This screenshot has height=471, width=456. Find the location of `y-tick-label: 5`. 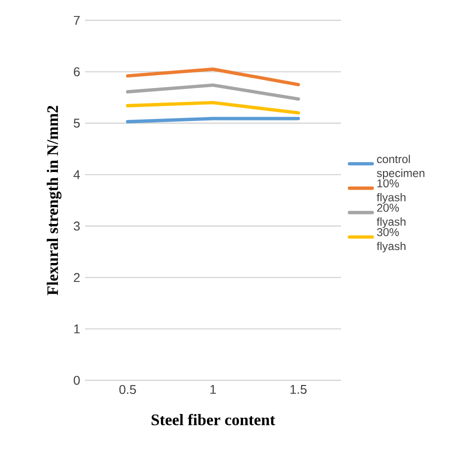

y-tick-label: 5 is located at coordinates (77, 123).